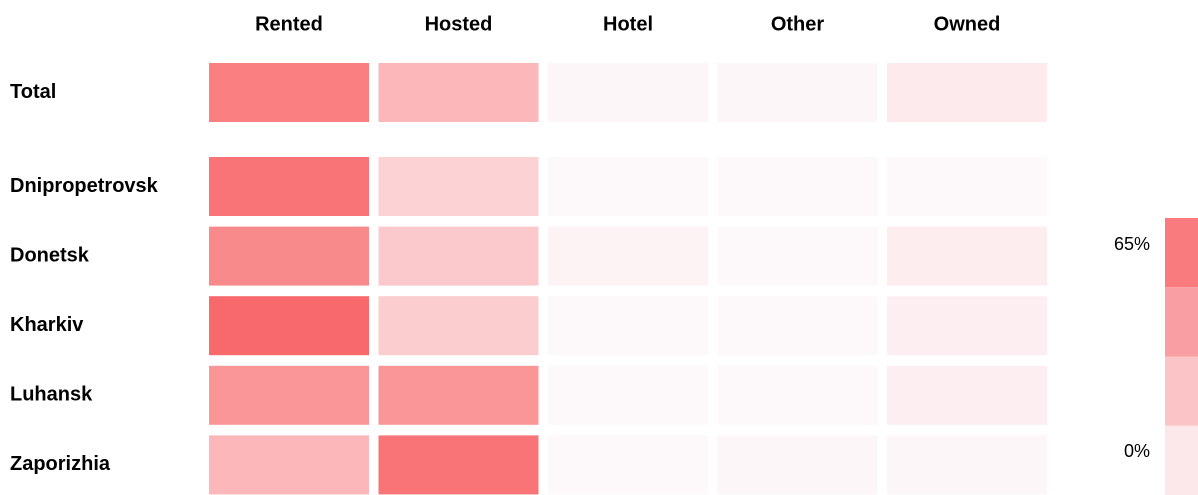  I want to click on column-header: Other, so click(798, 24).